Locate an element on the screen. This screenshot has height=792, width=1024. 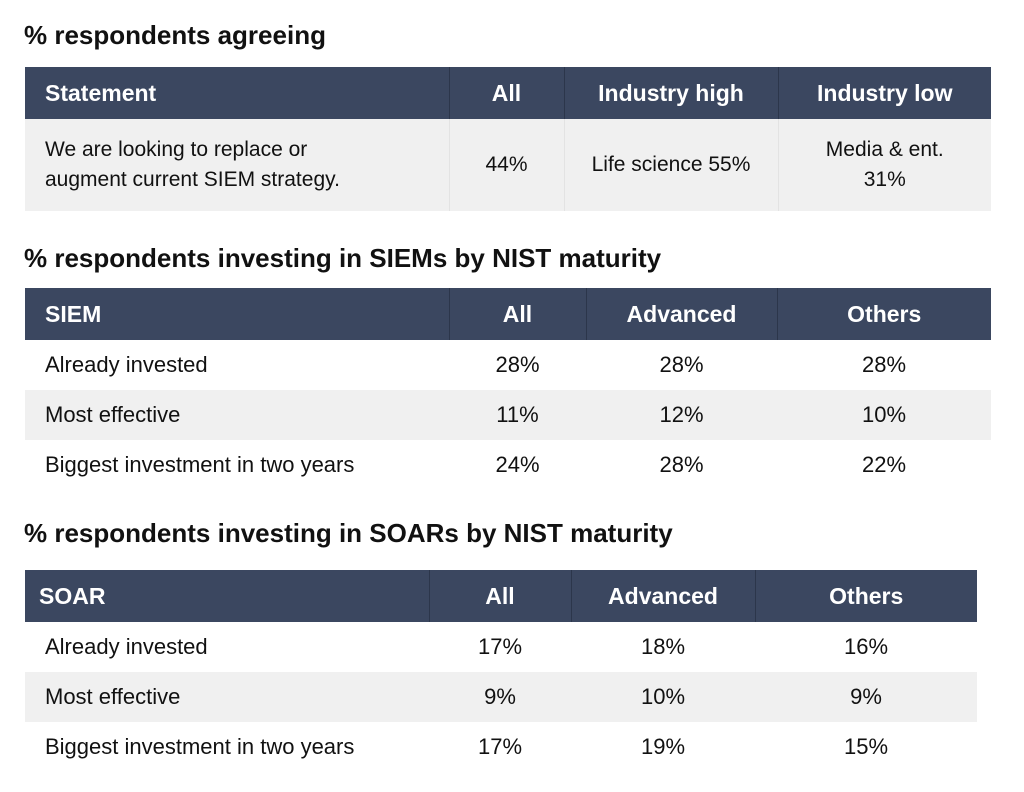
table-header-row: SIEM All Advanced Others is located at coordinates (508, 314).